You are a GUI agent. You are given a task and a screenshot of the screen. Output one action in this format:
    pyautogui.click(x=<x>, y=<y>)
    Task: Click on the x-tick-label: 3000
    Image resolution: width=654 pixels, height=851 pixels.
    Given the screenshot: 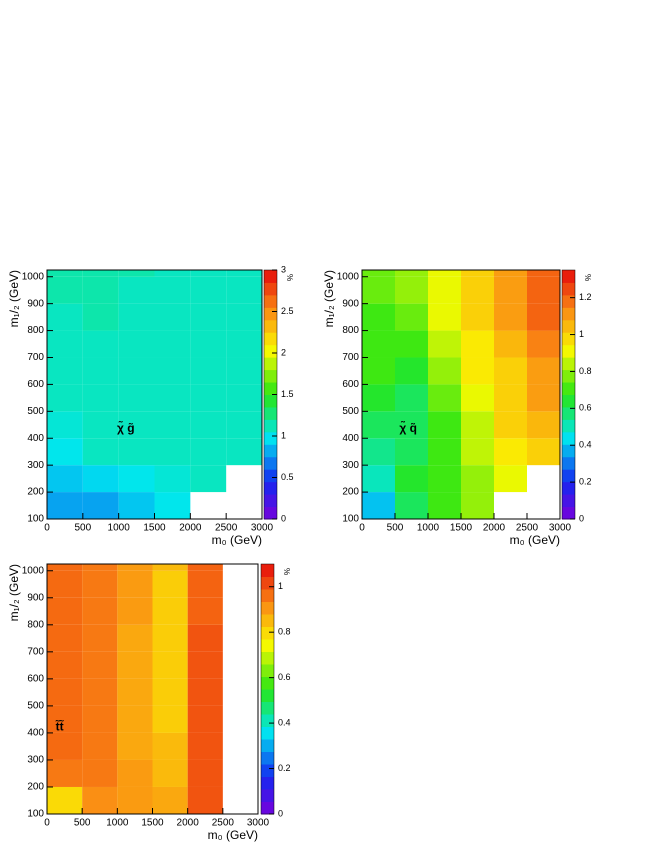 What is the action you would take?
    pyautogui.click(x=560, y=528)
    